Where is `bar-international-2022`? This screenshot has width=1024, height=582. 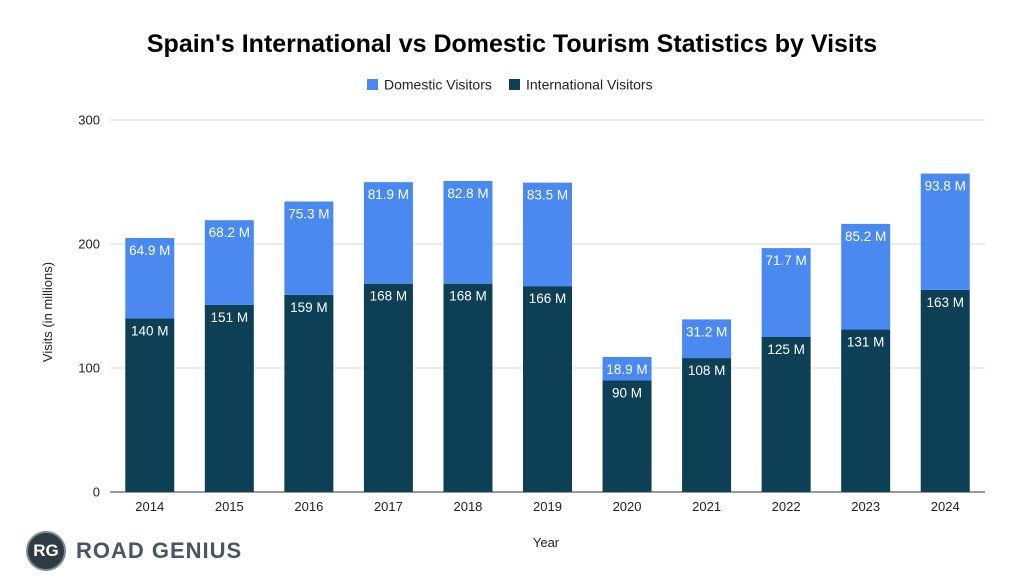 bar-international-2022 is located at coordinates (786, 414).